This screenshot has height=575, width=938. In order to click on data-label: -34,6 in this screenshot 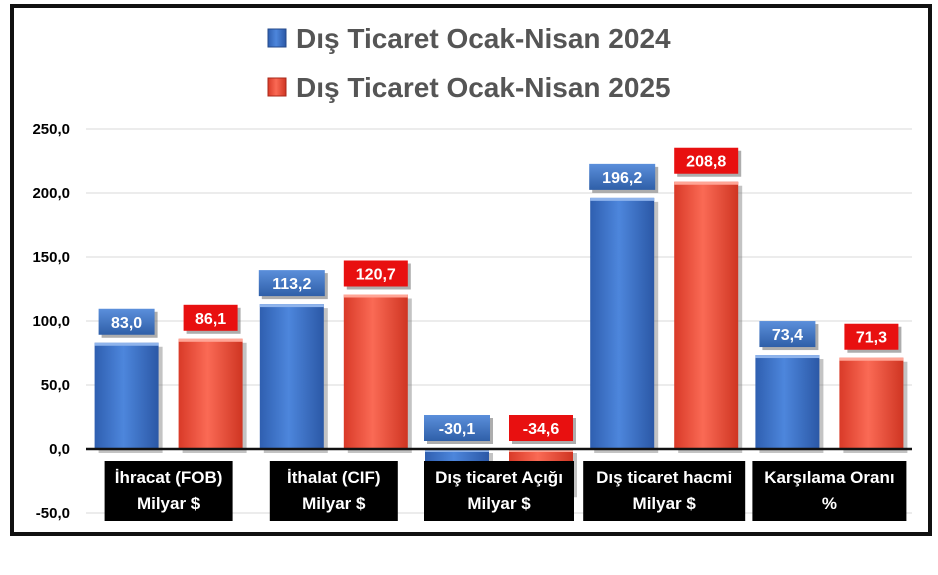, I will do `click(541, 429)`.